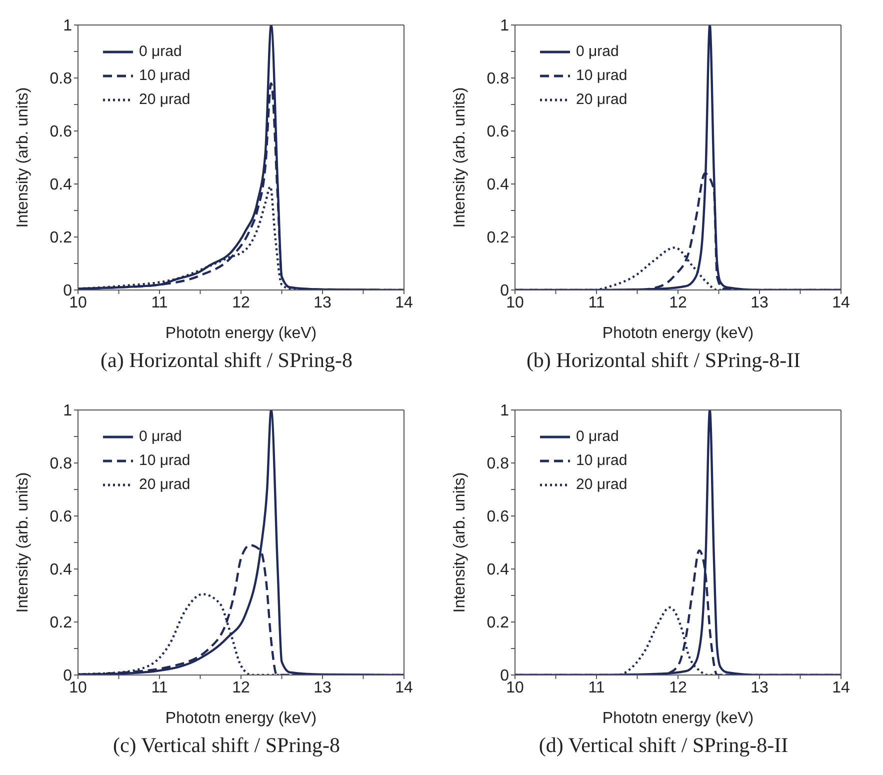 This screenshot has width=883, height=775. Describe the element at coordinates (227, 745) in the screenshot. I see `text: (c) Vertical shift / SPring-8` at that location.